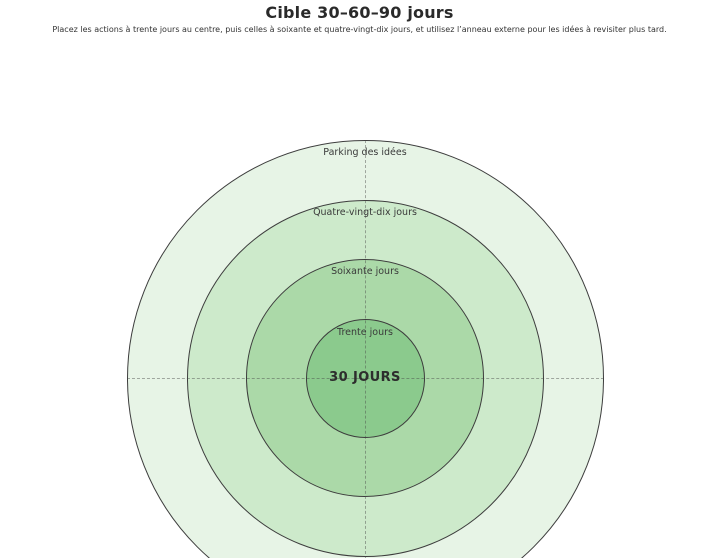 The height and width of the screenshot is (558, 719). I want to click on ring-trente-jours, so click(365, 378).